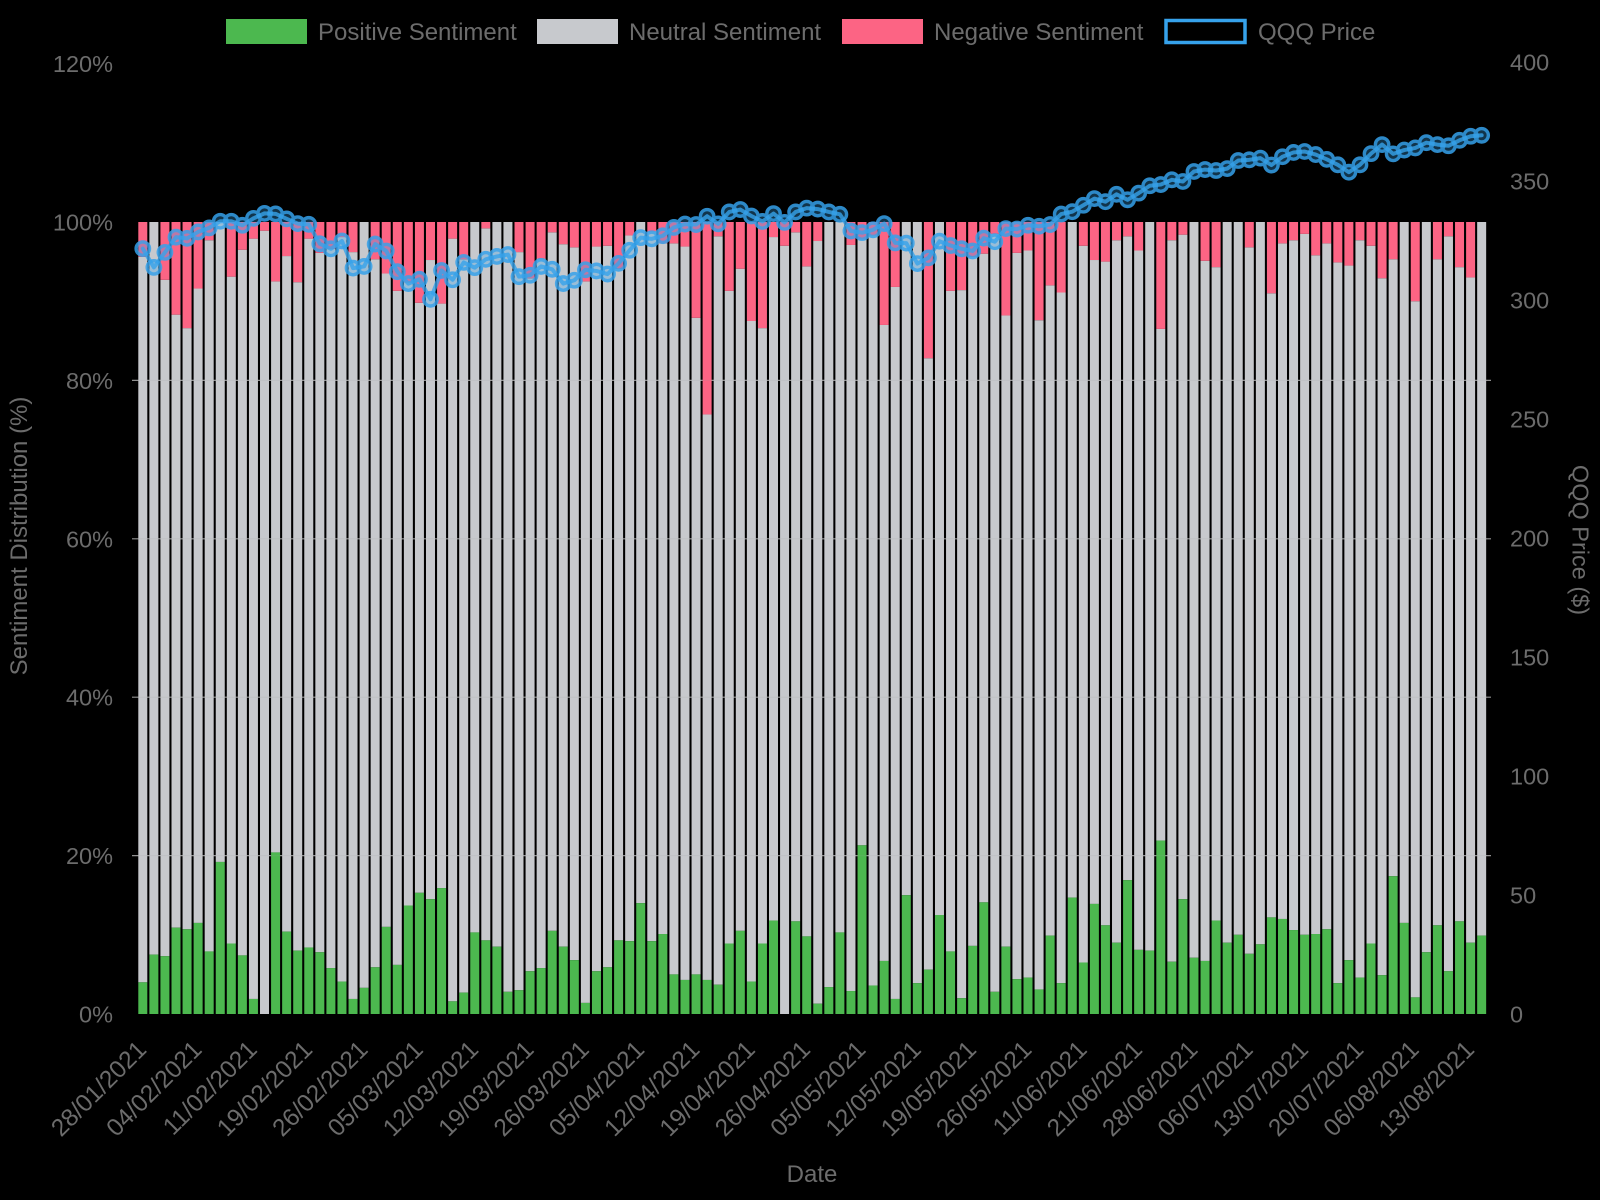  What do you see at coordinates (1581, 540) in the screenshot?
I see `svg-text: QQQ Price ($)` at bounding box center [1581, 540].